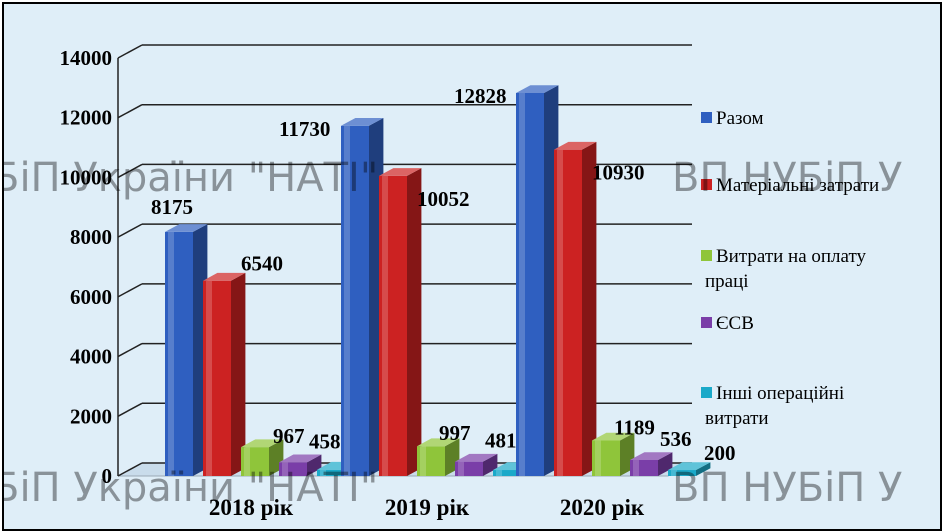 The height and width of the screenshot is (531, 944). I want to click on data-label: 200, so click(720, 453).